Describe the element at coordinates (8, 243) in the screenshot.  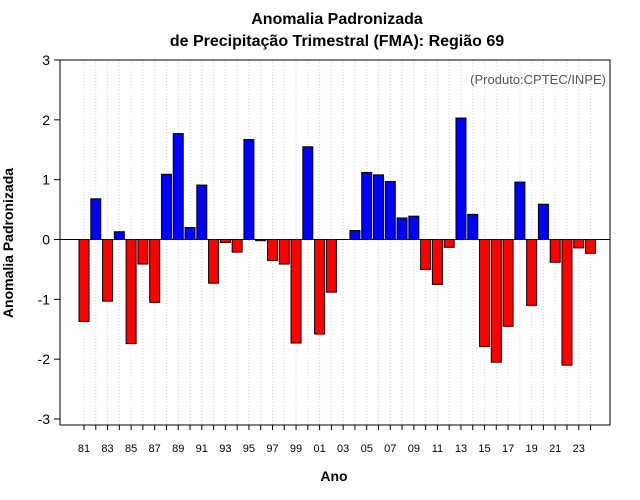
I see `y-axis-label: Anomalia Padronizada` at that location.